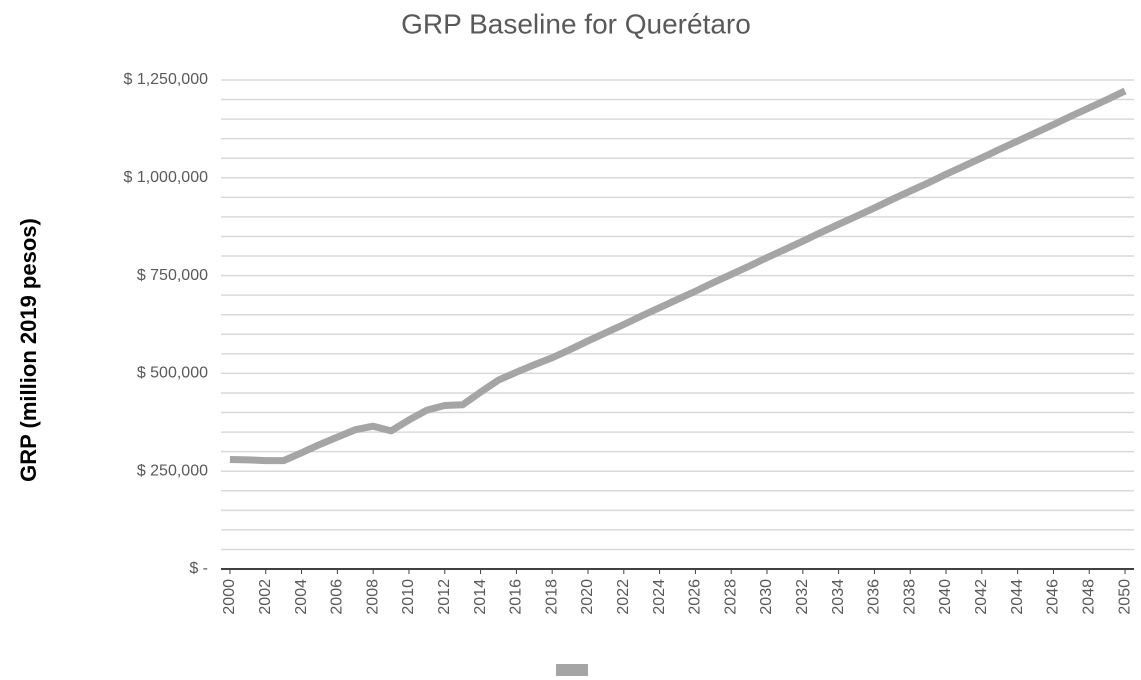  I want to click on y-tick-label: $ 250,000, so click(172, 470).